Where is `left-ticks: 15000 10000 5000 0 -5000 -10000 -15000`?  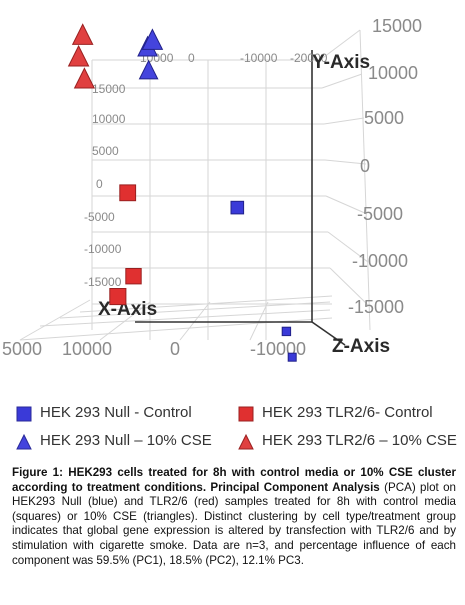
left-ticks: 15000 10000 5000 0 -5000 -10000 -15000 is located at coordinates (105, 185).